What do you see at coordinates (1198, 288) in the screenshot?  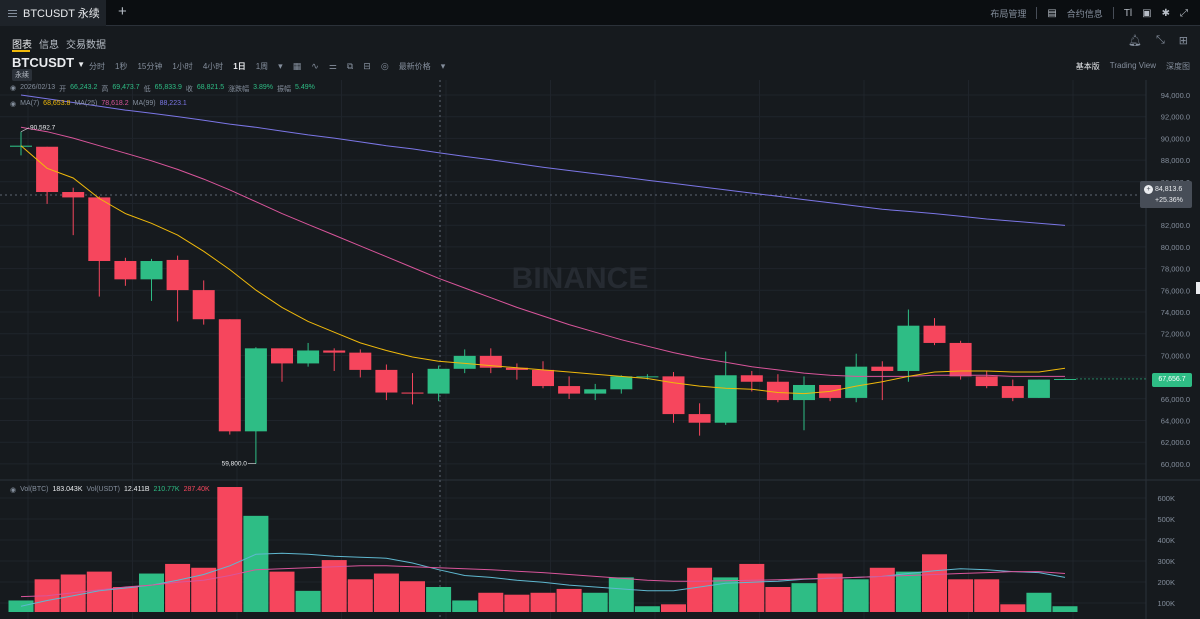 I see `scroll-handle` at bounding box center [1198, 288].